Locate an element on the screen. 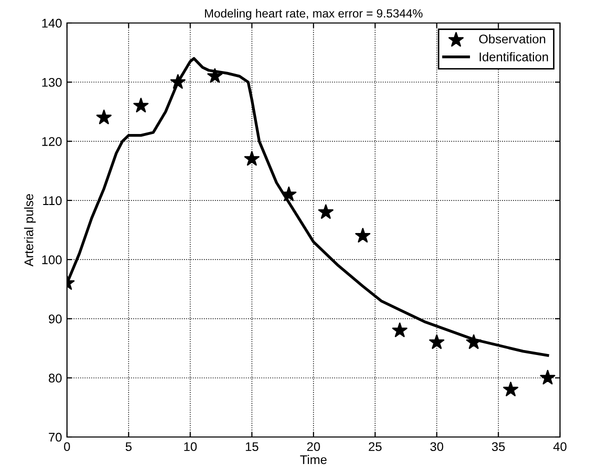 Image resolution: width=590 pixels, height=467 pixels. x-tick-label: 5 is located at coordinates (129, 447).